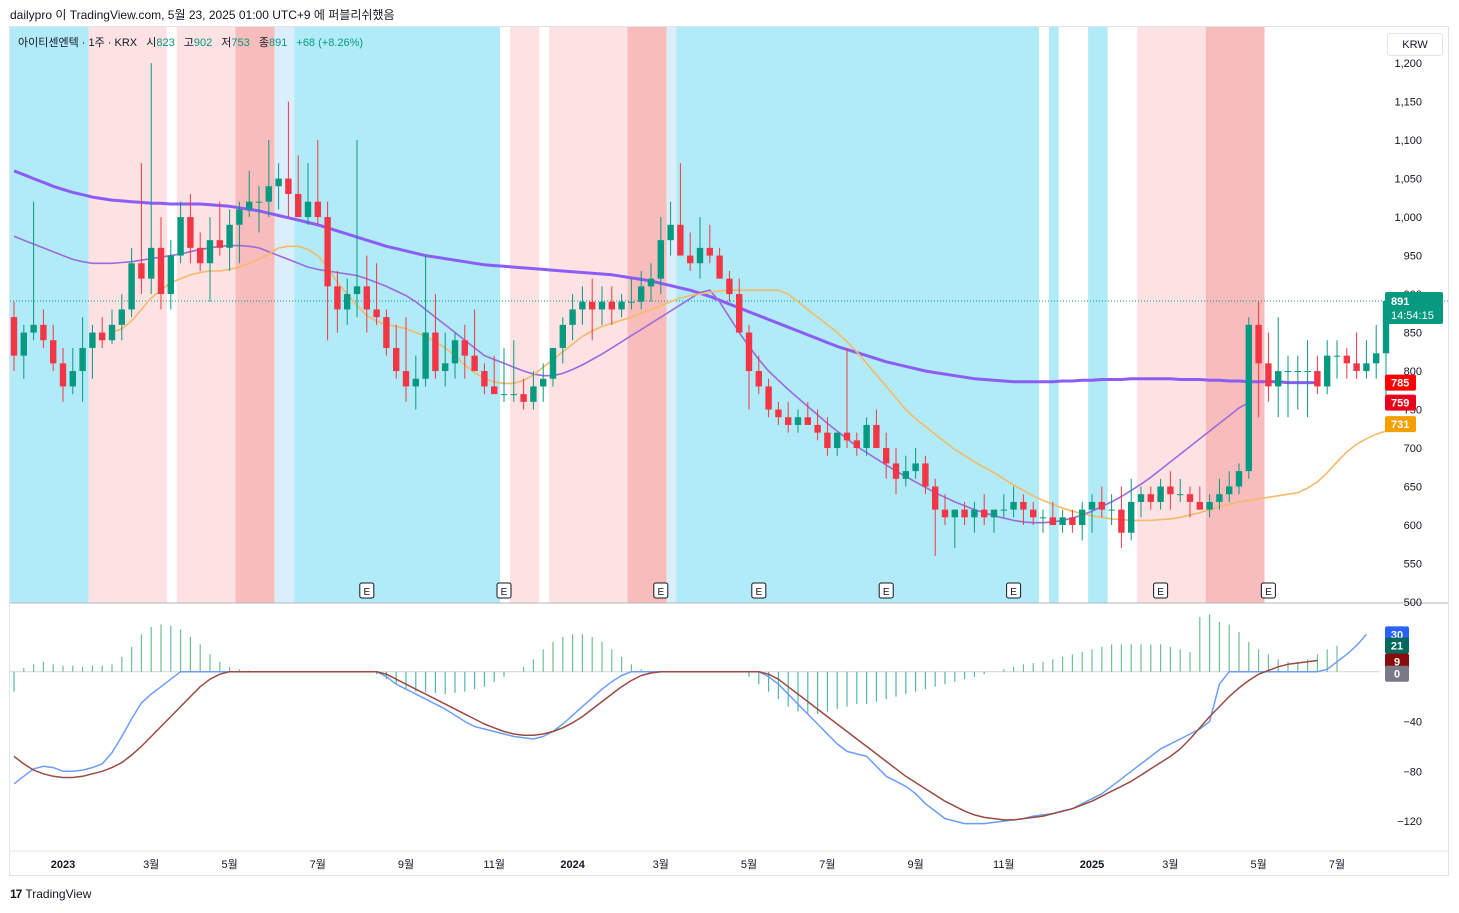  Describe the element at coordinates (78, 43) in the screenshot. I see `symbol-name: 아이티센엔텍 · 1주 · KRX` at that location.